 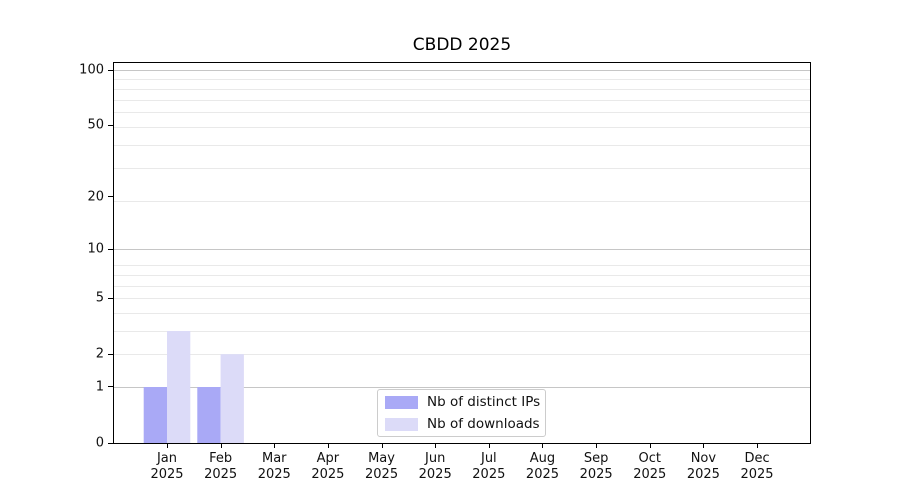 What do you see at coordinates (401, 402) in the screenshot?
I see `legend-swatch-distinct-ips` at bounding box center [401, 402].